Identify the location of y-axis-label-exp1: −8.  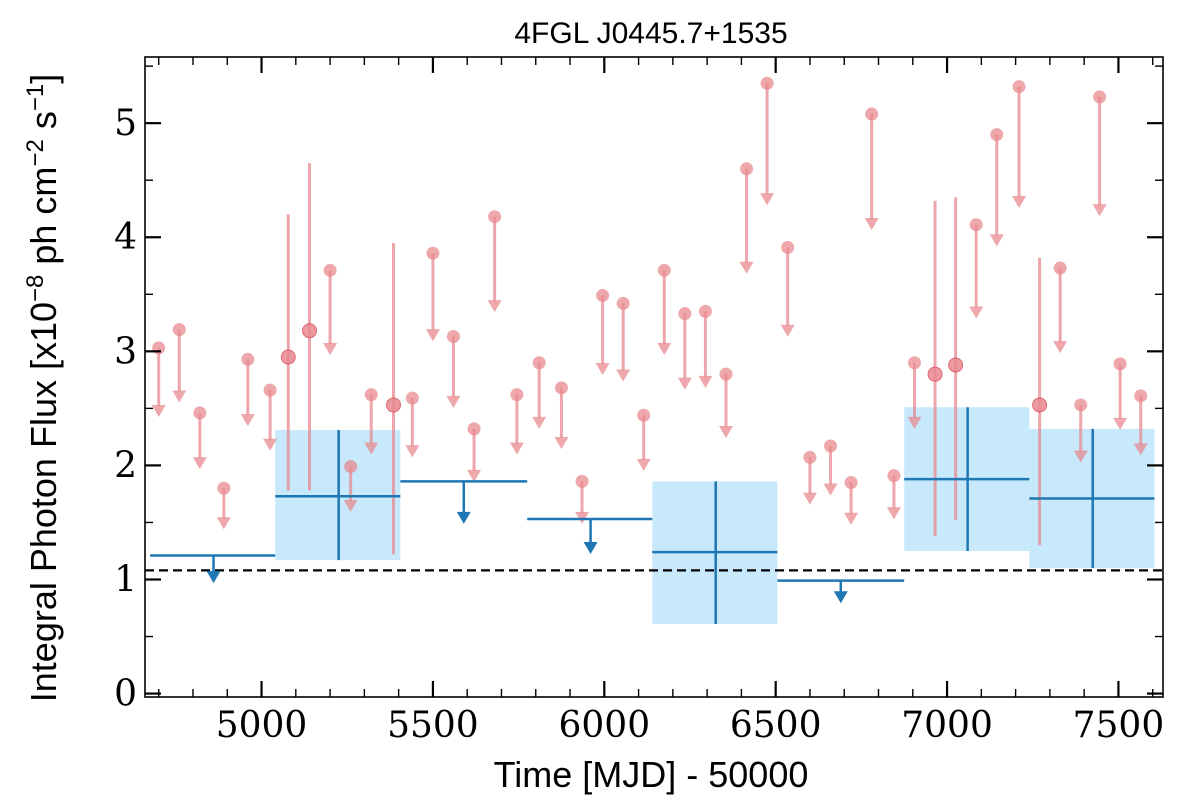
(35, 288).